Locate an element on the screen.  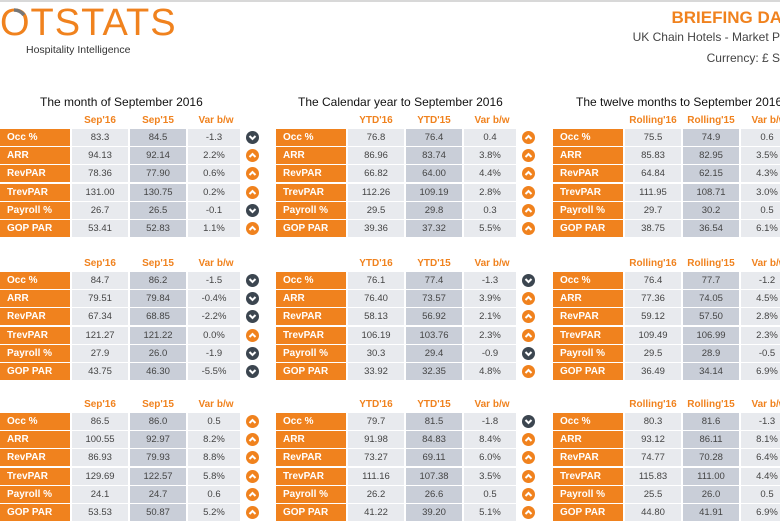
current-value: 111.16 is located at coordinates (376, 476).